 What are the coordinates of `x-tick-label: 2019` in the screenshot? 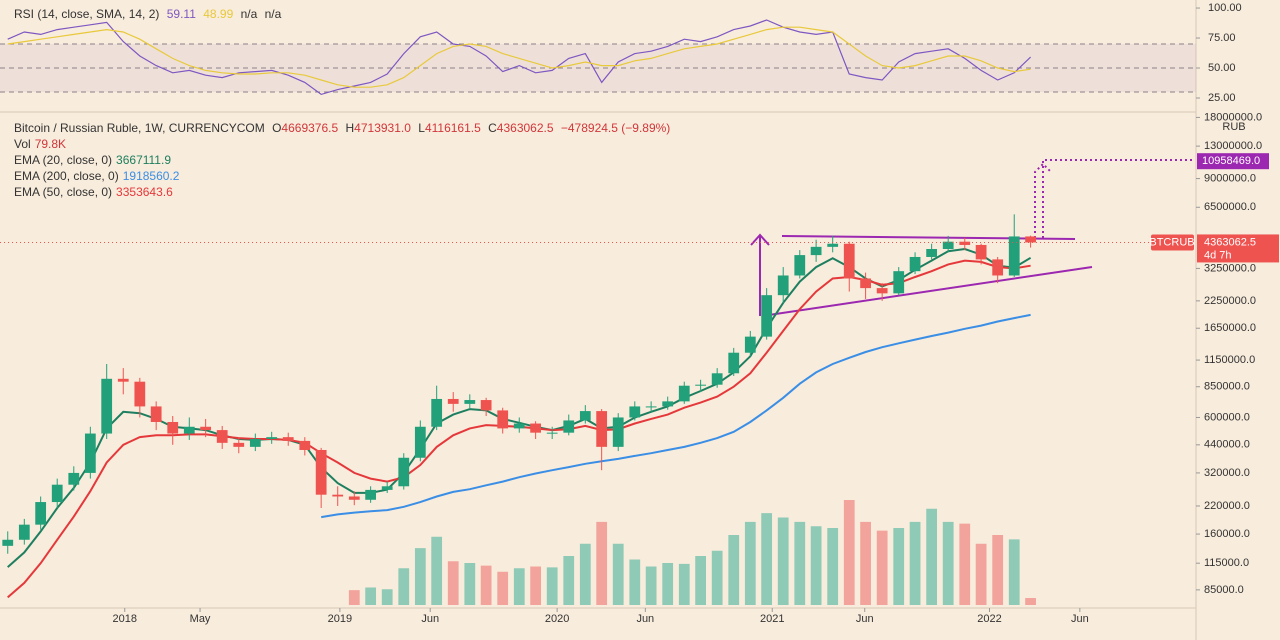 It's located at (340, 619).